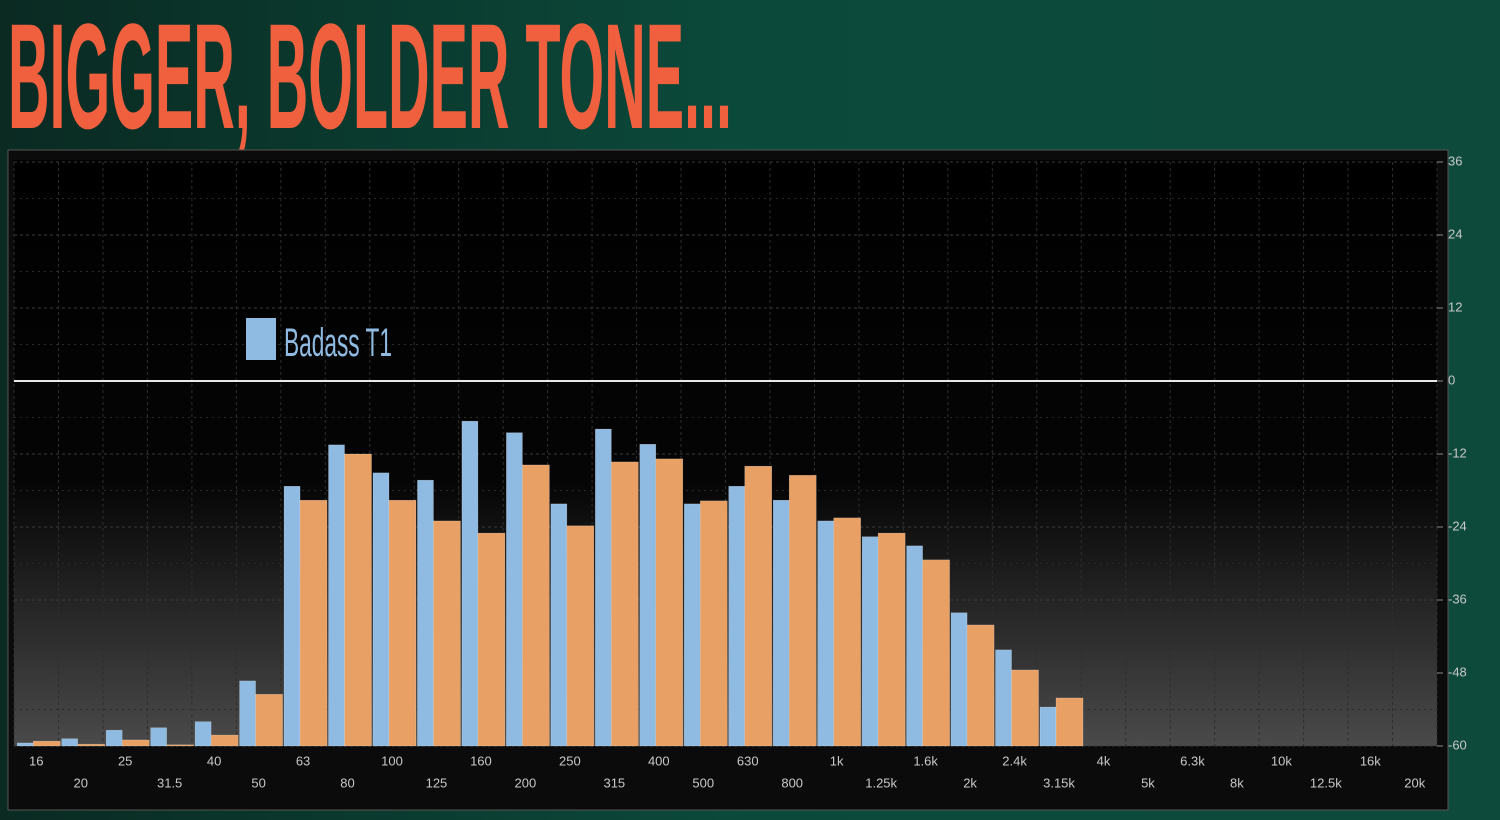 The height and width of the screenshot is (820, 1500). What do you see at coordinates (526, 782) in the screenshot?
I see `x-tick-label: 200` at bounding box center [526, 782].